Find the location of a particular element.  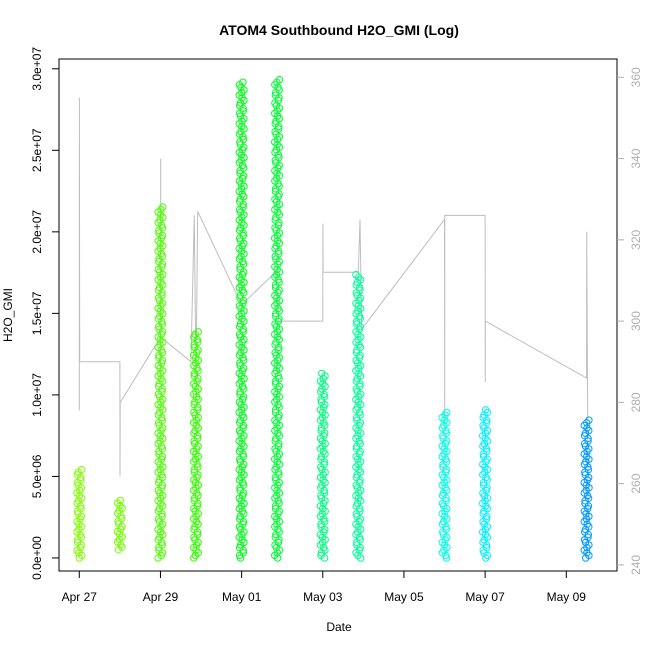

y-tick-label: 1.5e+07 is located at coordinates (37, 313).